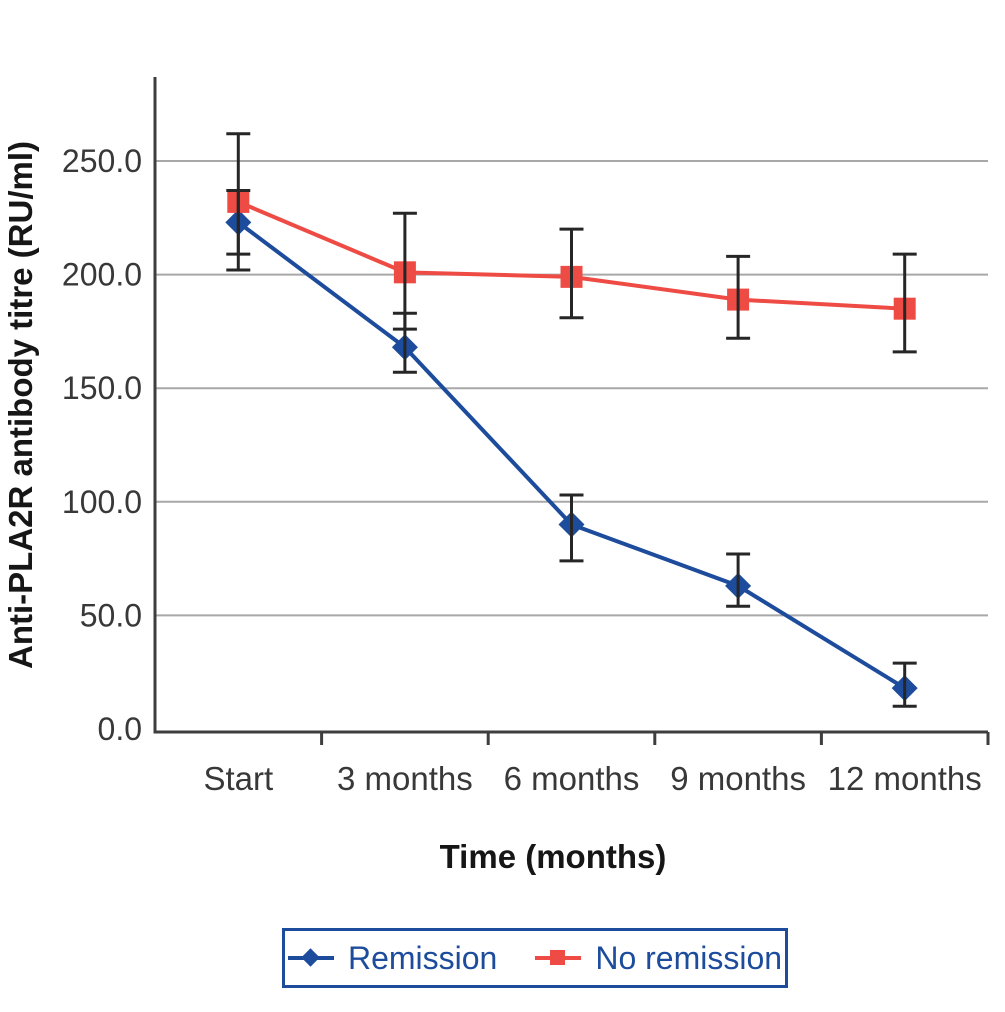 The width and height of the screenshot is (1005, 1012). Describe the element at coordinates (572, 778) in the screenshot. I see `x-tick-label: 6 months` at that location.